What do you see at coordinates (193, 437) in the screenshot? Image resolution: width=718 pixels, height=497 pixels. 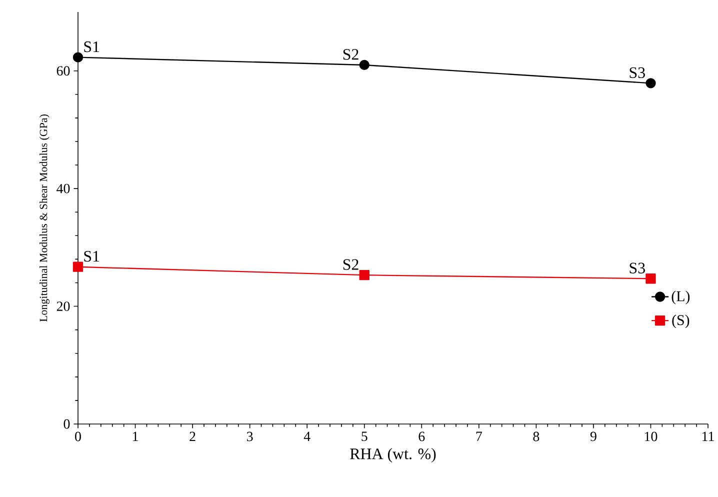 I see `x-tick-label: 2` at bounding box center [193, 437].